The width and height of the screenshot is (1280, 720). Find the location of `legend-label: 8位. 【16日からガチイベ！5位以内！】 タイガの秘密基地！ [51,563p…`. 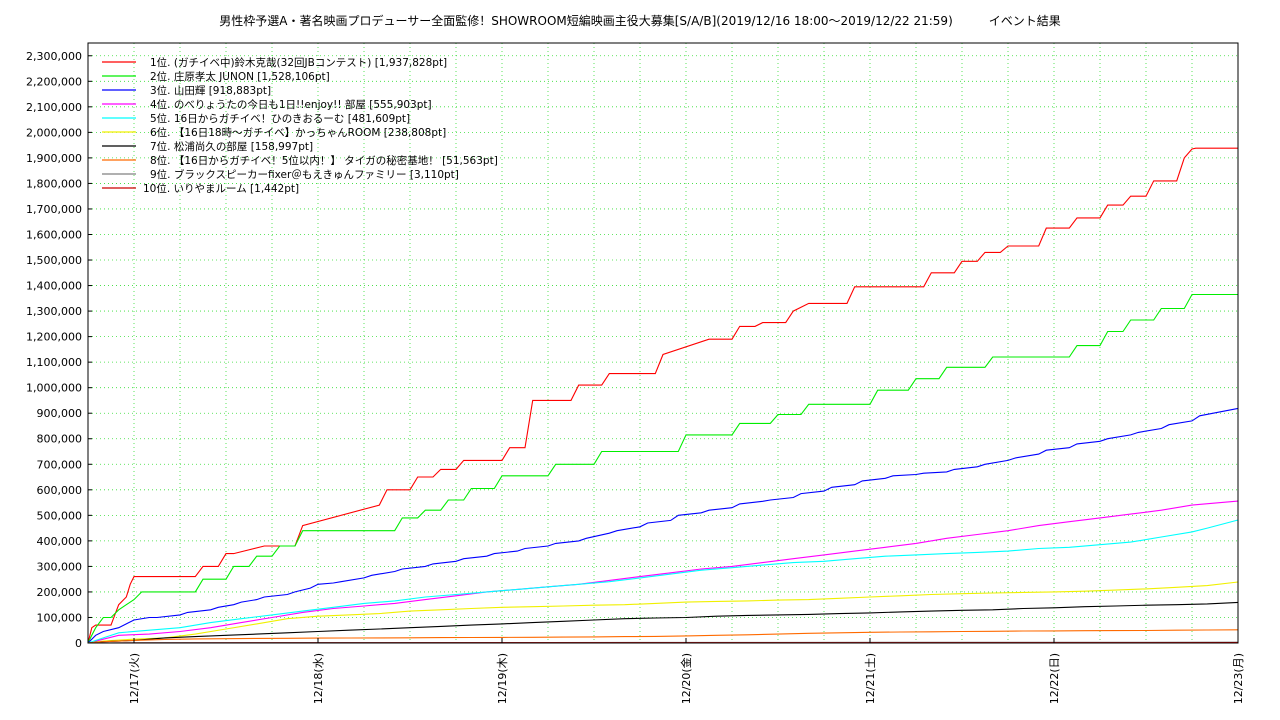

legend-label: 8位. 【16日からガチイベ！5位以内！】 タイガの秘密基地！ [51,563p… is located at coordinates (324, 160).